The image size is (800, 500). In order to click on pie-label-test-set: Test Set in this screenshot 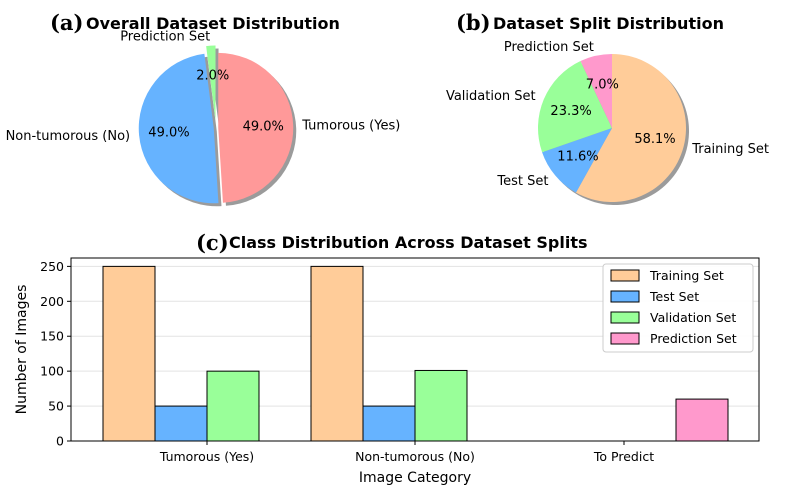, I will do `click(522, 181)`.